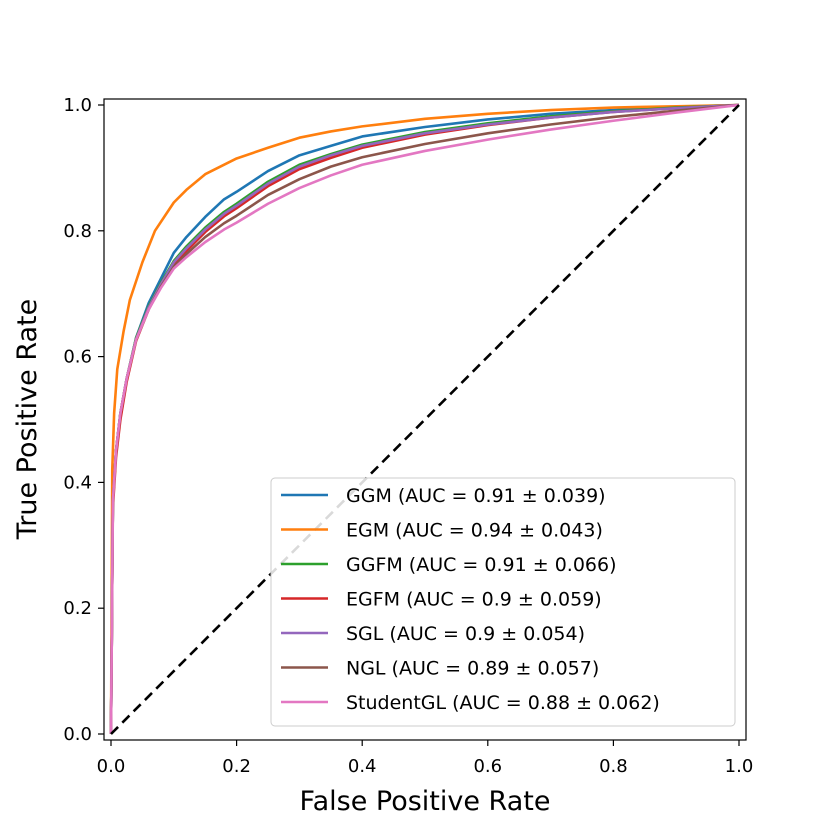 Image resolution: width=830 pixels, height=834 pixels. I want to click on y-tick-label: 0.2, so click(77, 608).